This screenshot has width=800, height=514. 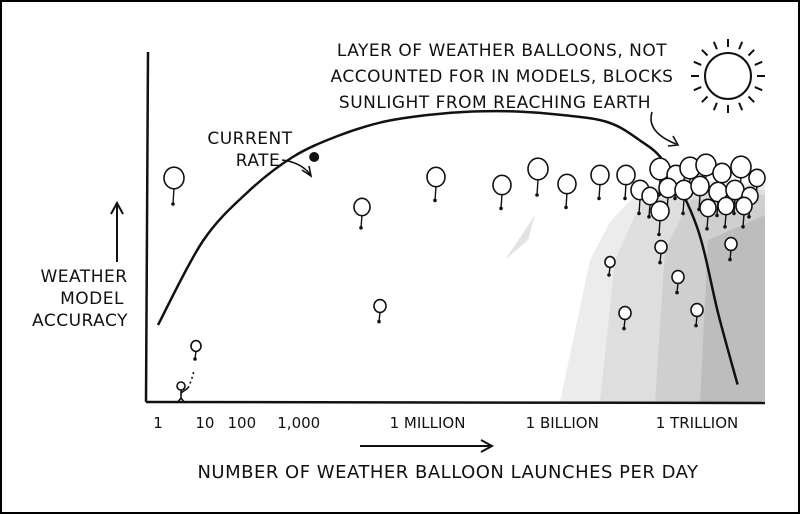 I want to click on x-axis, so click(x=455, y=402).